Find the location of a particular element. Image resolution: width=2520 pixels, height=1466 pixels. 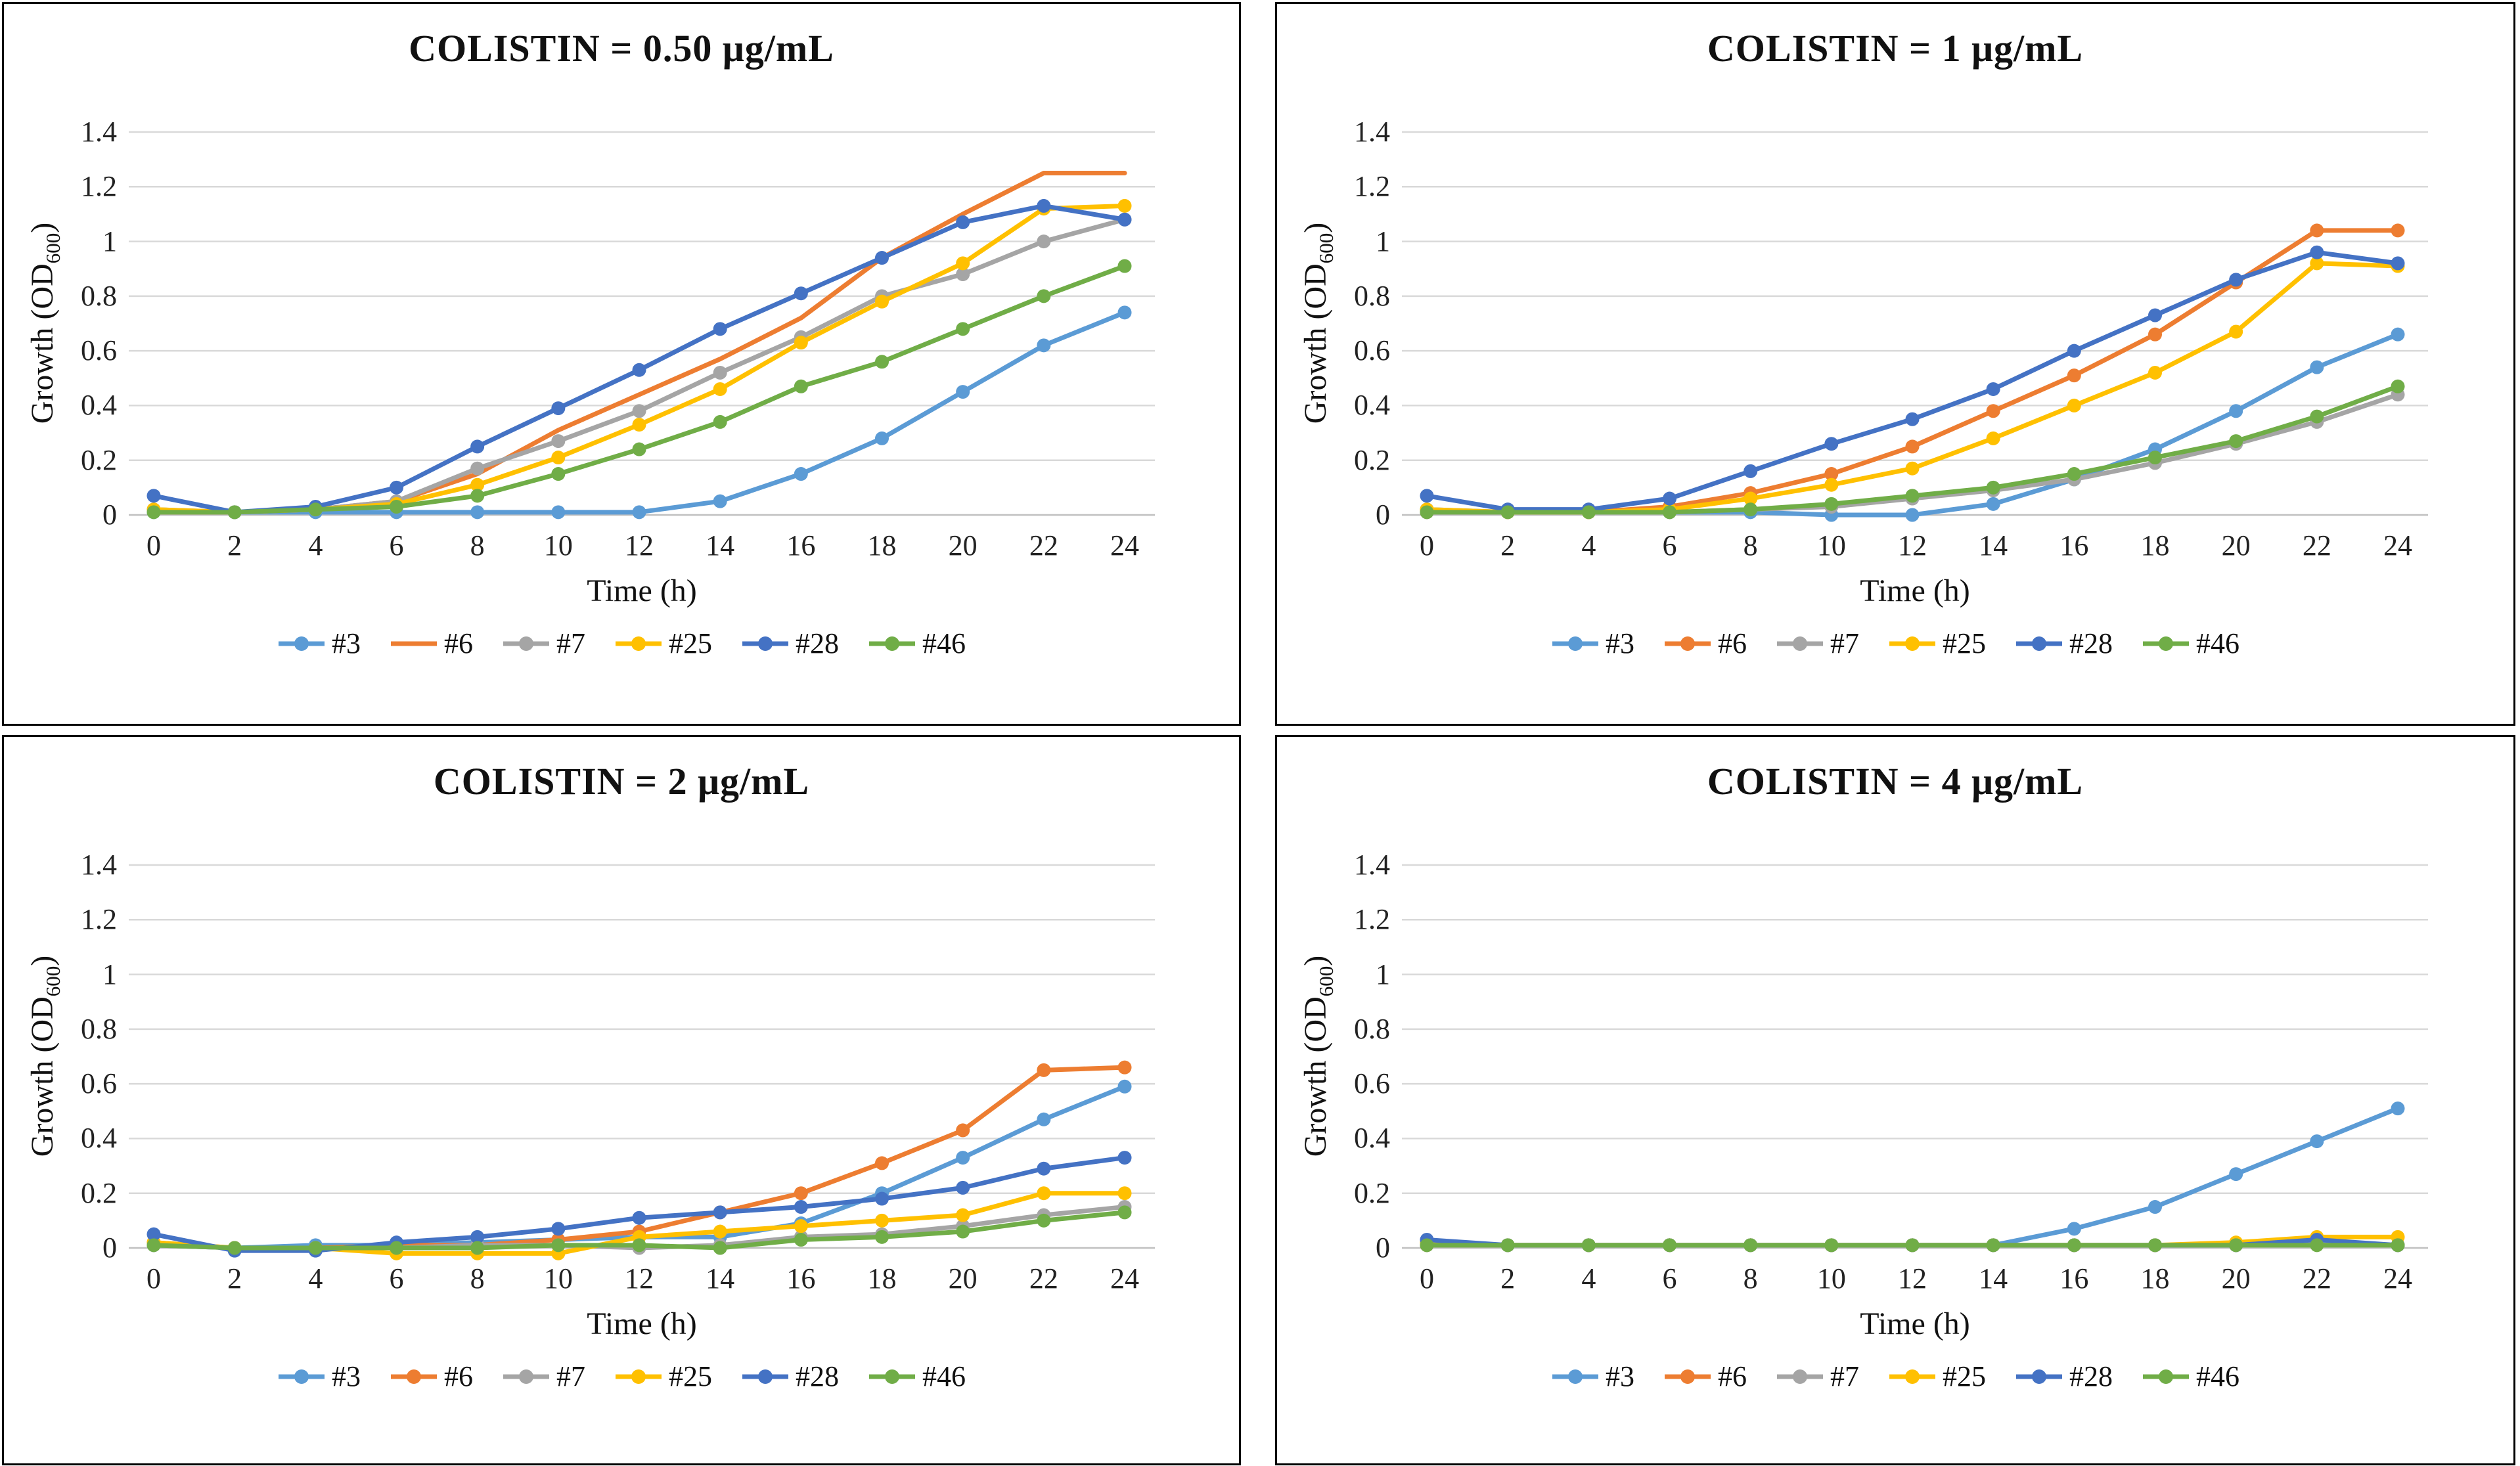

legend-label: #46 is located at coordinates (944, 643).